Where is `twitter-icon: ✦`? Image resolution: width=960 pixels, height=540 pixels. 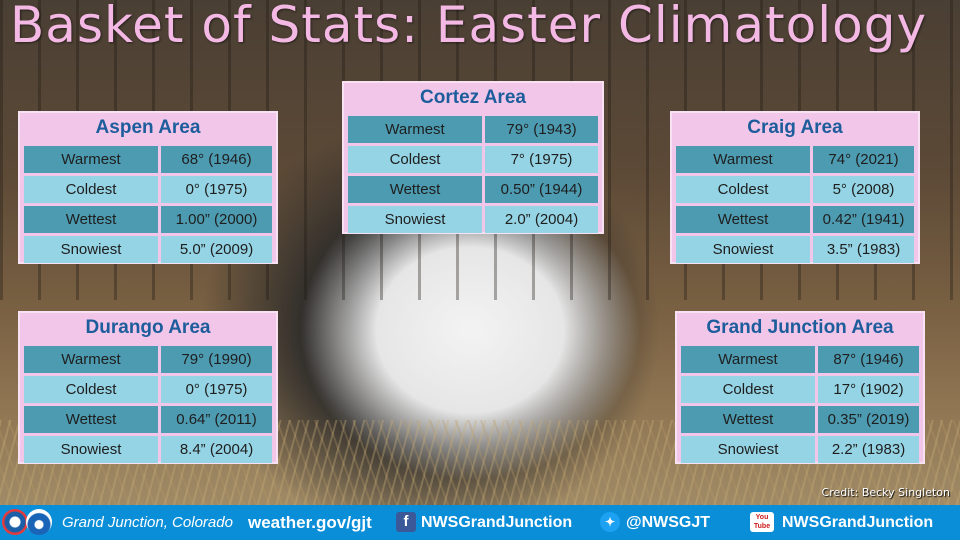
twitter-icon: ✦ is located at coordinates (610, 522).